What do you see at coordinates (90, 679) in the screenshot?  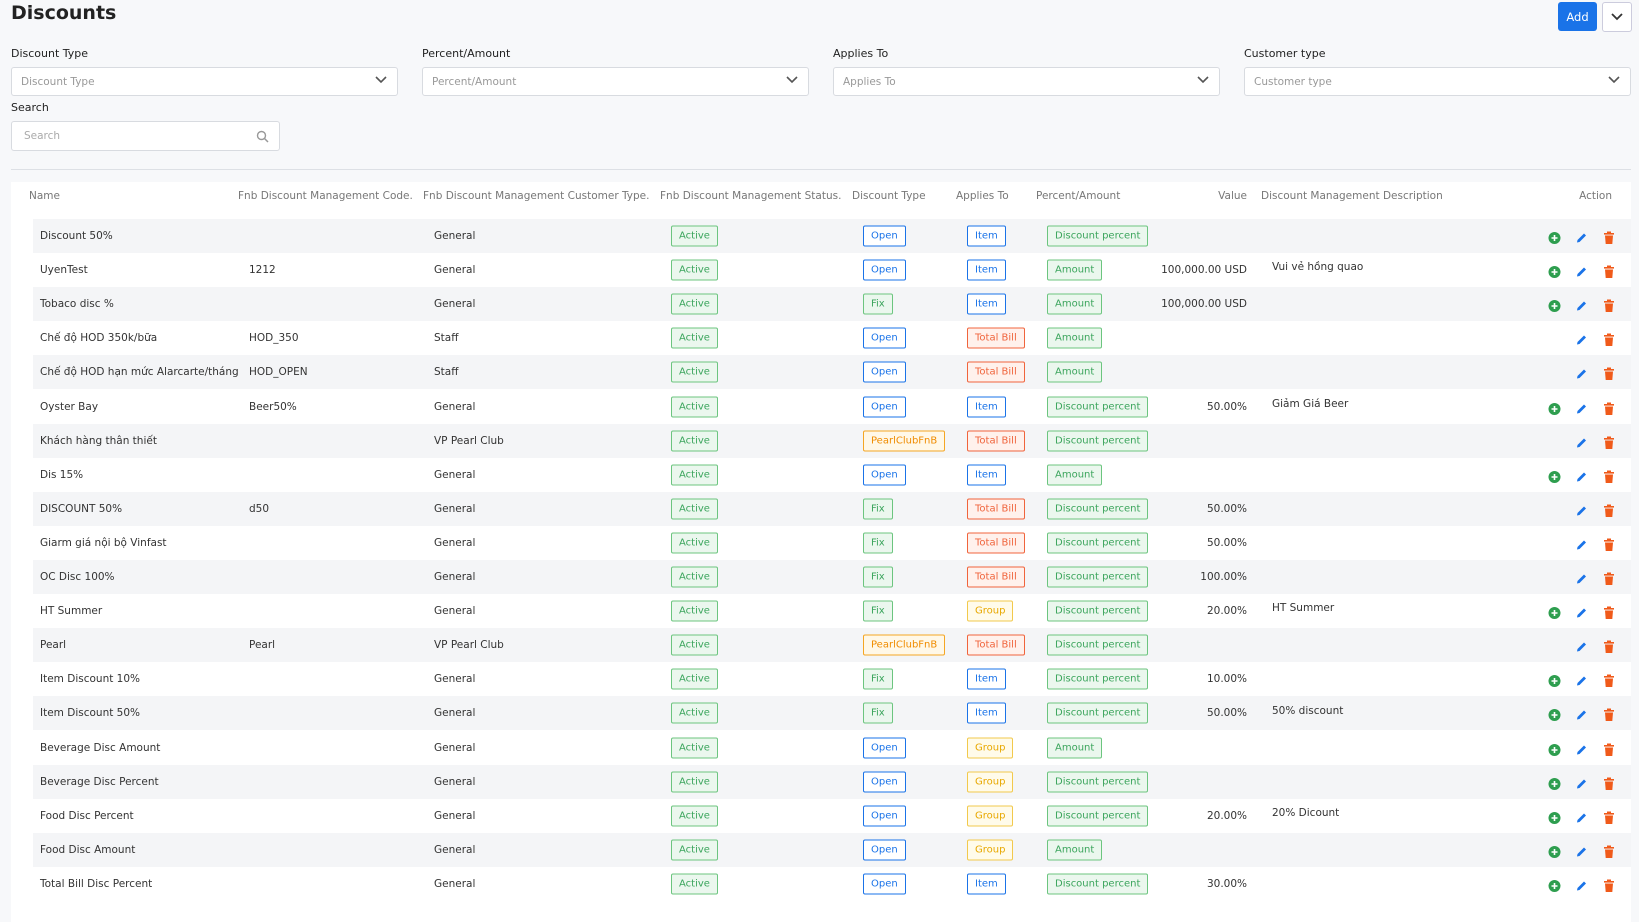 I see `name-cell: Item Discount 10%` at bounding box center [90, 679].